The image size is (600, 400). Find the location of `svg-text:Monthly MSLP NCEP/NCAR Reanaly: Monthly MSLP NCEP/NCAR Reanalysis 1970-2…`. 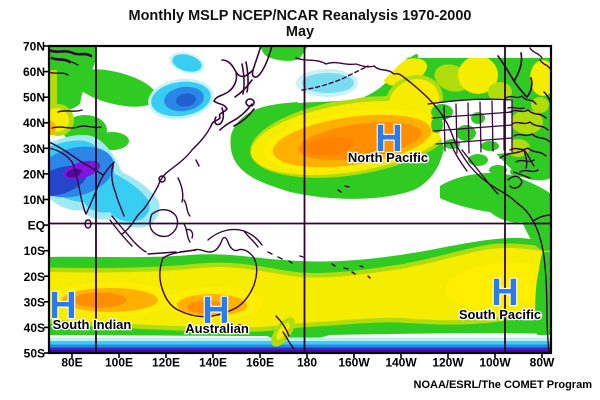

svg-text:Monthly MSLP NCEP/NCAR Reanaly: Monthly MSLP NCEP/NCAR Reanalysis 1970-2… is located at coordinates (299, 16).